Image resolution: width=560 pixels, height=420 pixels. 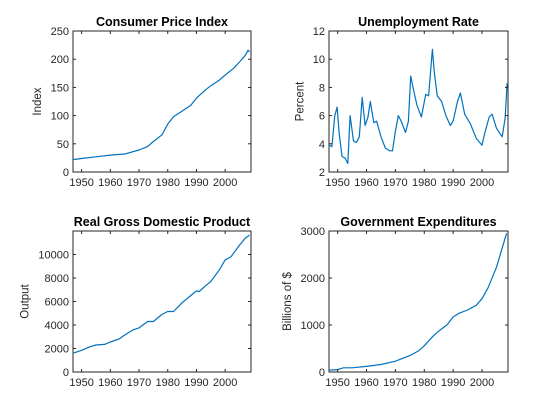 I want to click on y-tick-label: 8, so click(x=322, y=88).